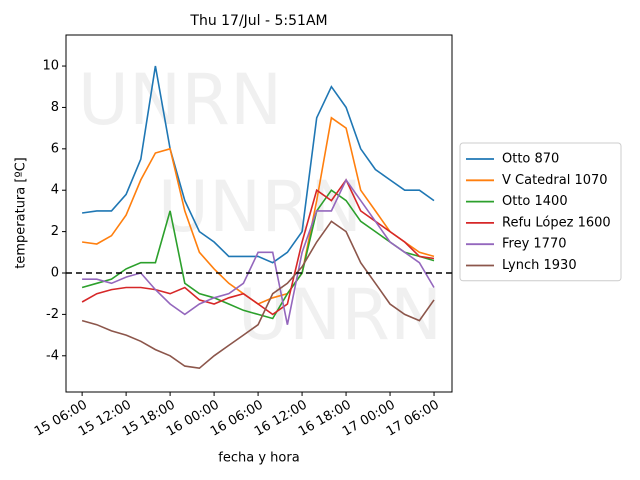  What do you see at coordinates (55, 148) in the screenshot?
I see `y-tick-label: 6` at bounding box center [55, 148].